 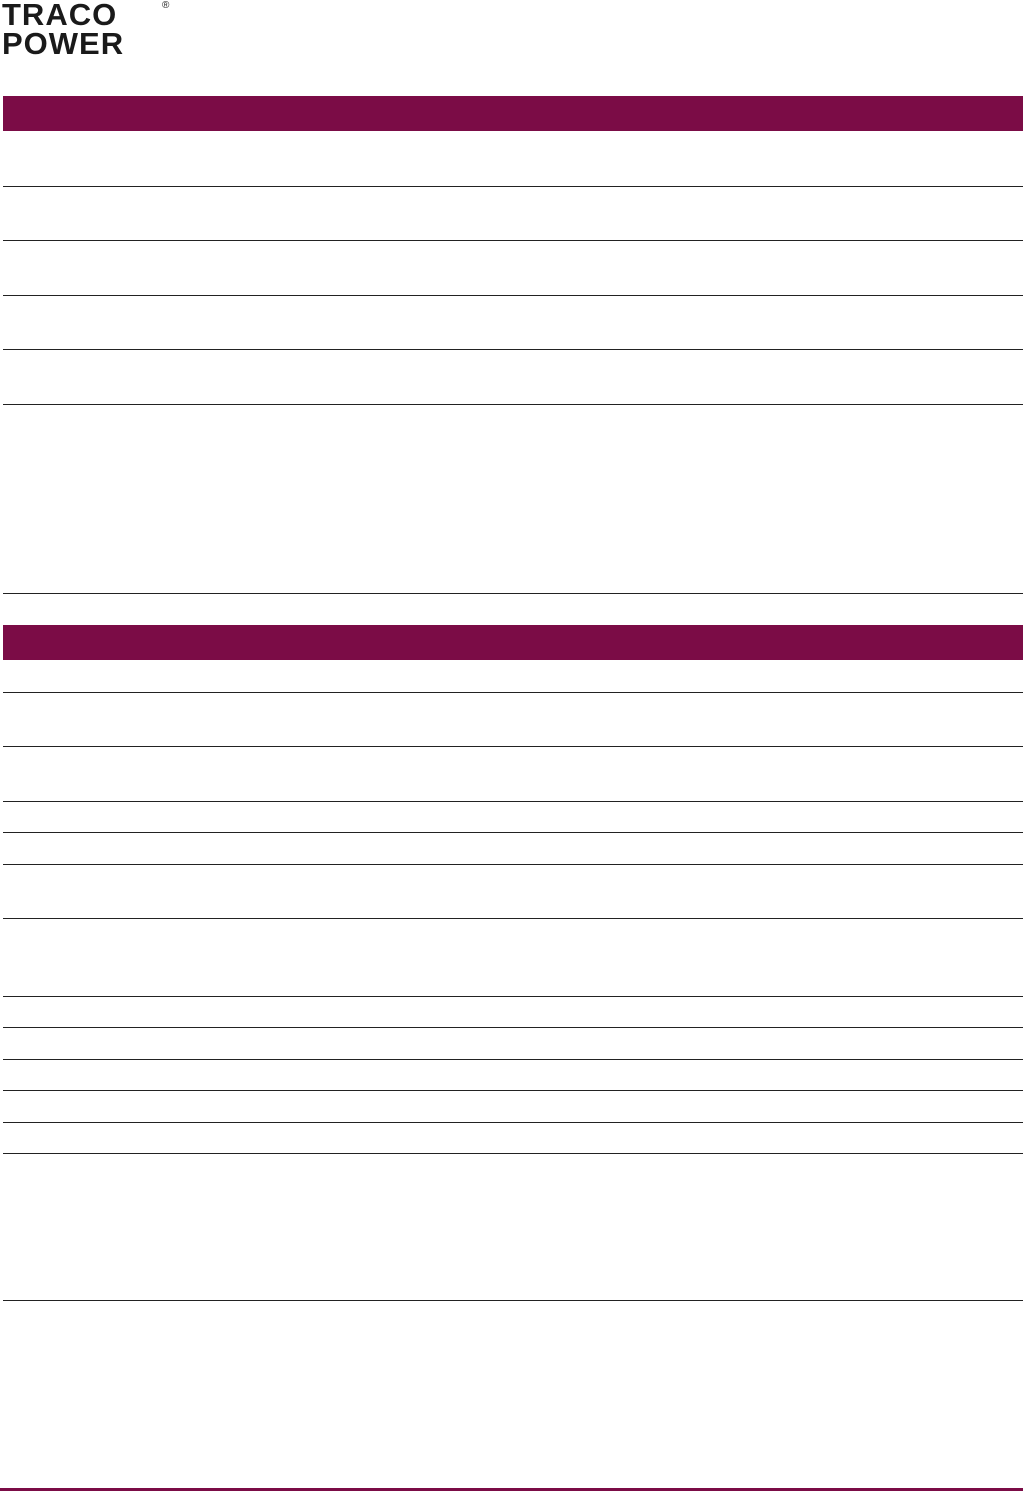 What do you see at coordinates (513, 642) in the screenshot?
I see `section-2-header-bar` at bounding box center [513, 642].